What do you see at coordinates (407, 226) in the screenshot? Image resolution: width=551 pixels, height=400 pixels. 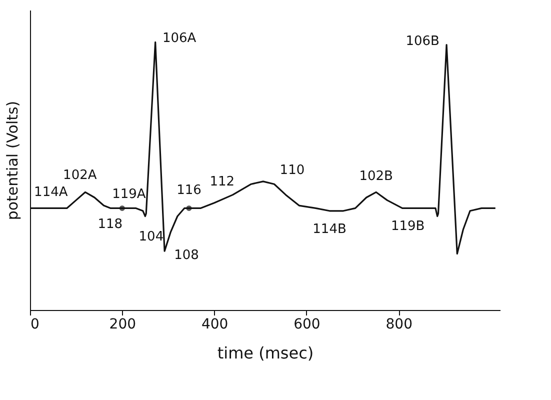 I see `annotation: 119B` at bounding box center [407, 226].